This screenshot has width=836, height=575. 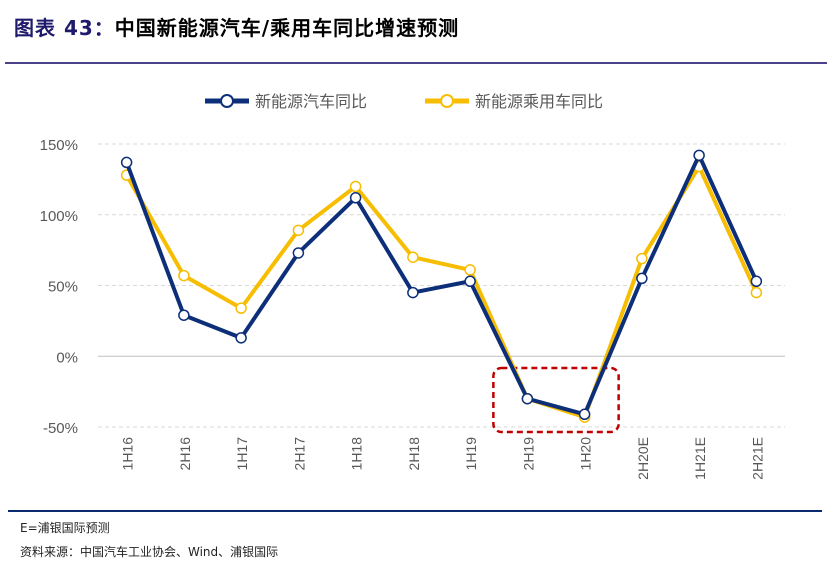 I want to click on x-tick-label: 1H16, so click(x=128, y=454).